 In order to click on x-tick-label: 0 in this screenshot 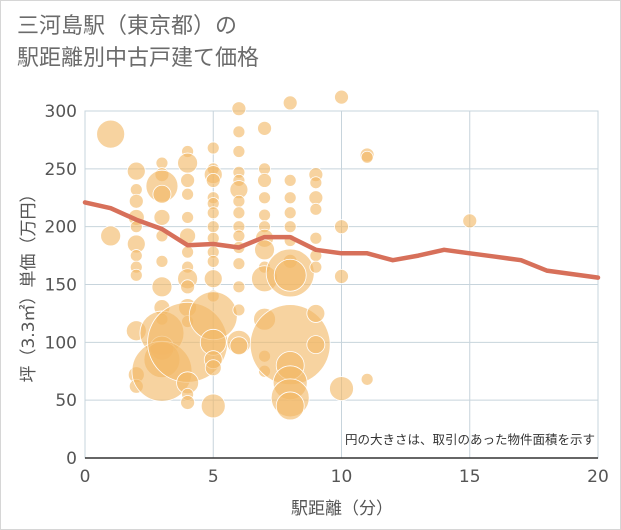, I will do `click(85, 477)`.